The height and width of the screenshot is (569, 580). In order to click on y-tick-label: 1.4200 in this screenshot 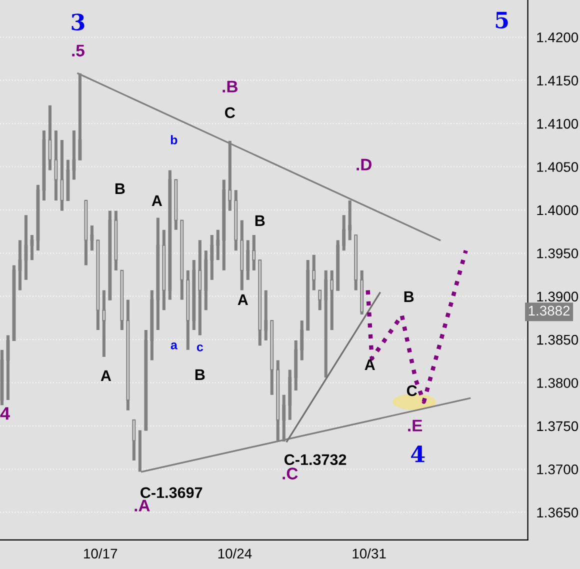, I will do `click(557, 37)`.